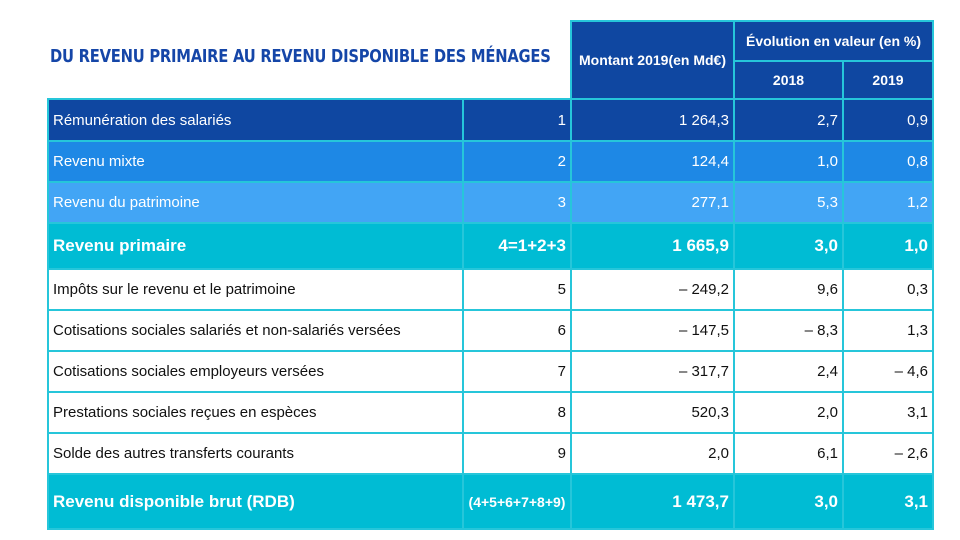 This screenshot has height=540, width=960. Describe the element at coordinates (888, 289) in the screenshot. I see `row-evolution-2019: 0,3` at that location.